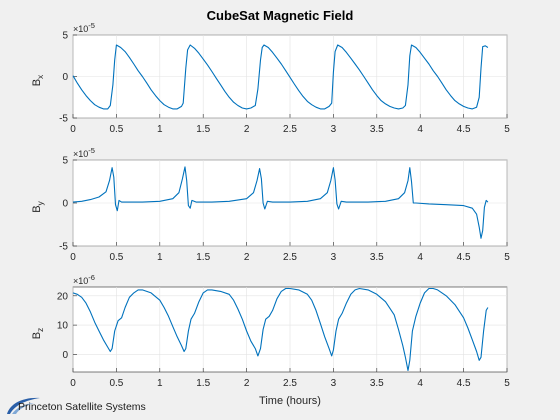 This screenshot has width=560, height=420. What do you see at coordinates (63, 326) in the screenshot?
I see `y-tick-label: 10` at bounding box center [63, 326].